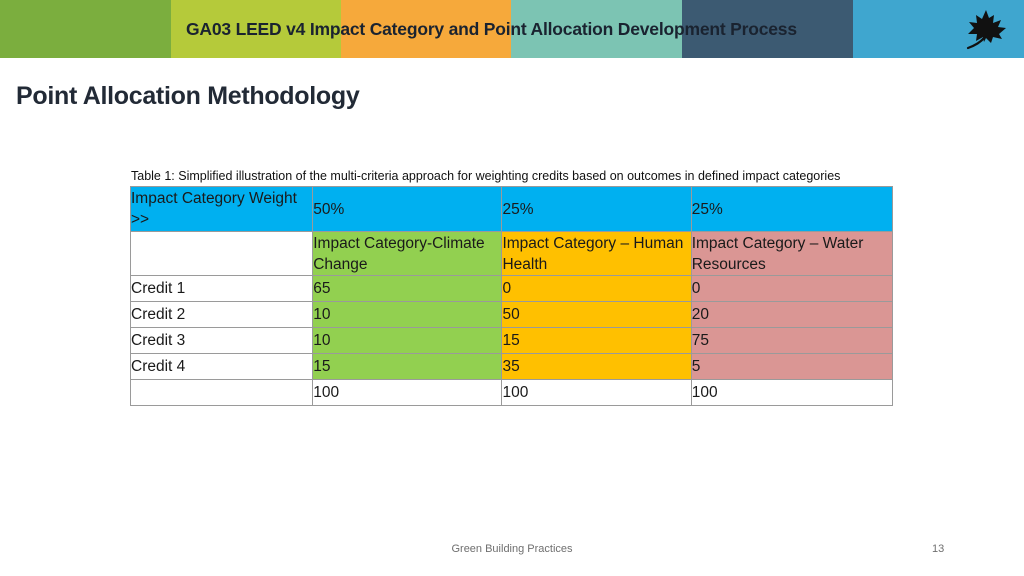  What do you see at coordinates (792, 366) in the screenshot?
I see `water-value-cell: 5` at bounding box center [792, 366].